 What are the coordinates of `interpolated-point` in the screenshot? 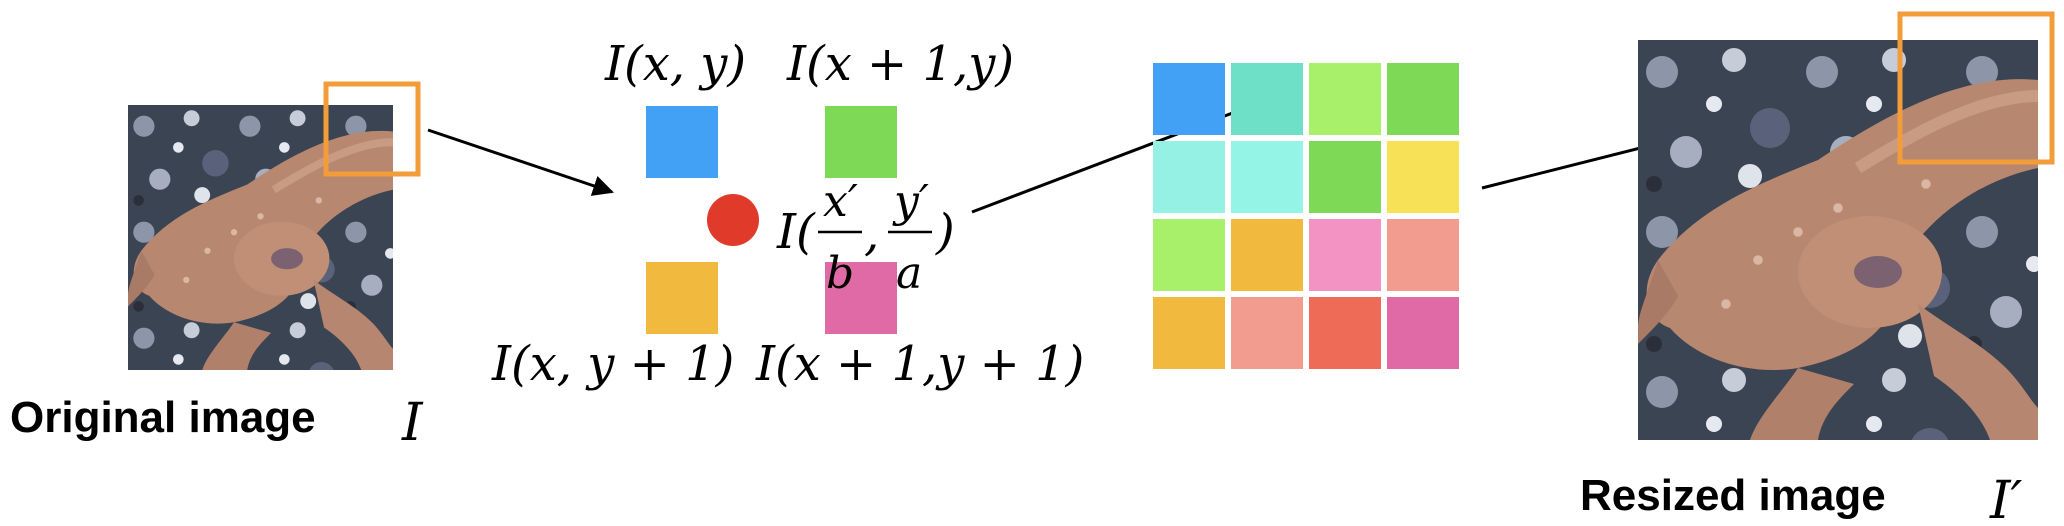 It's located at (733, 220).